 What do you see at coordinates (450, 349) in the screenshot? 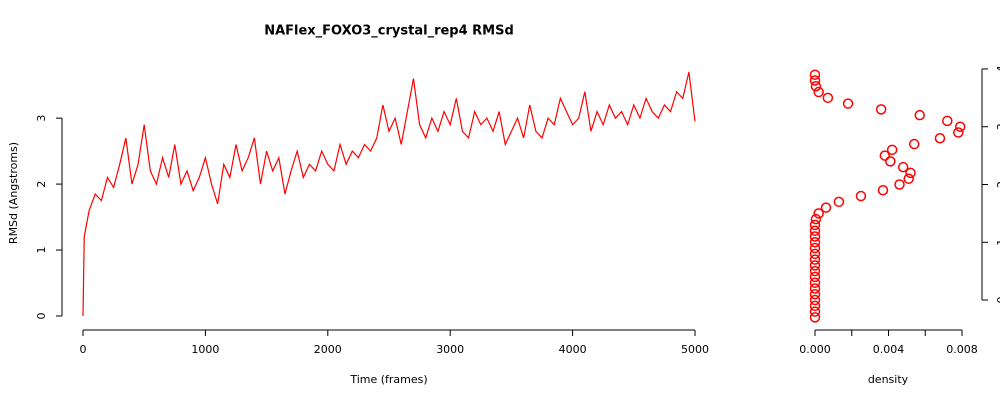
I see `x-tick-label: 3000` at bounding box center [450, 349].